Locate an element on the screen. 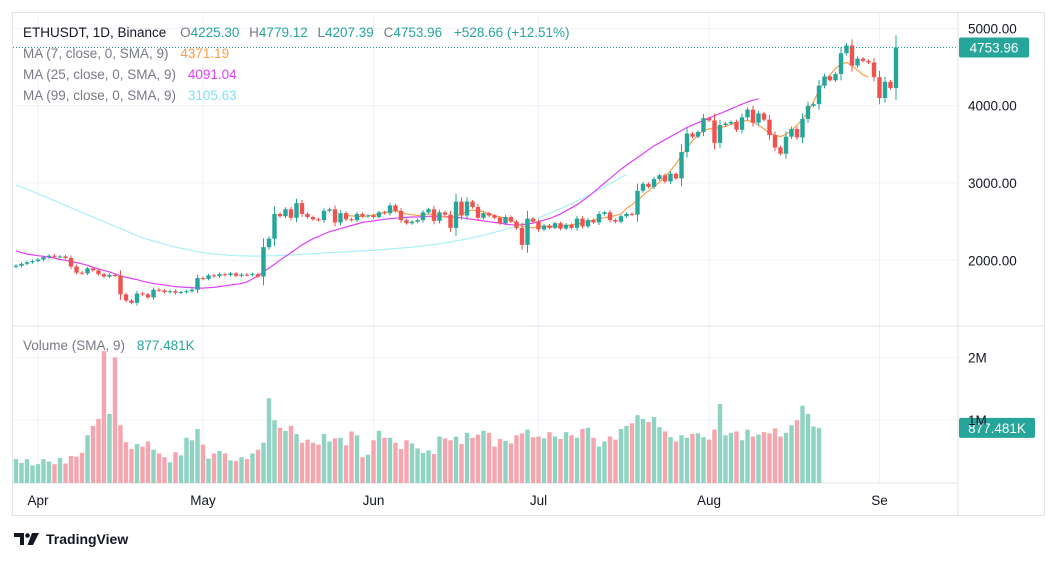 The width and height of the screenshot is (1056, 561). high-label: H is located at coordinates (254, 32).